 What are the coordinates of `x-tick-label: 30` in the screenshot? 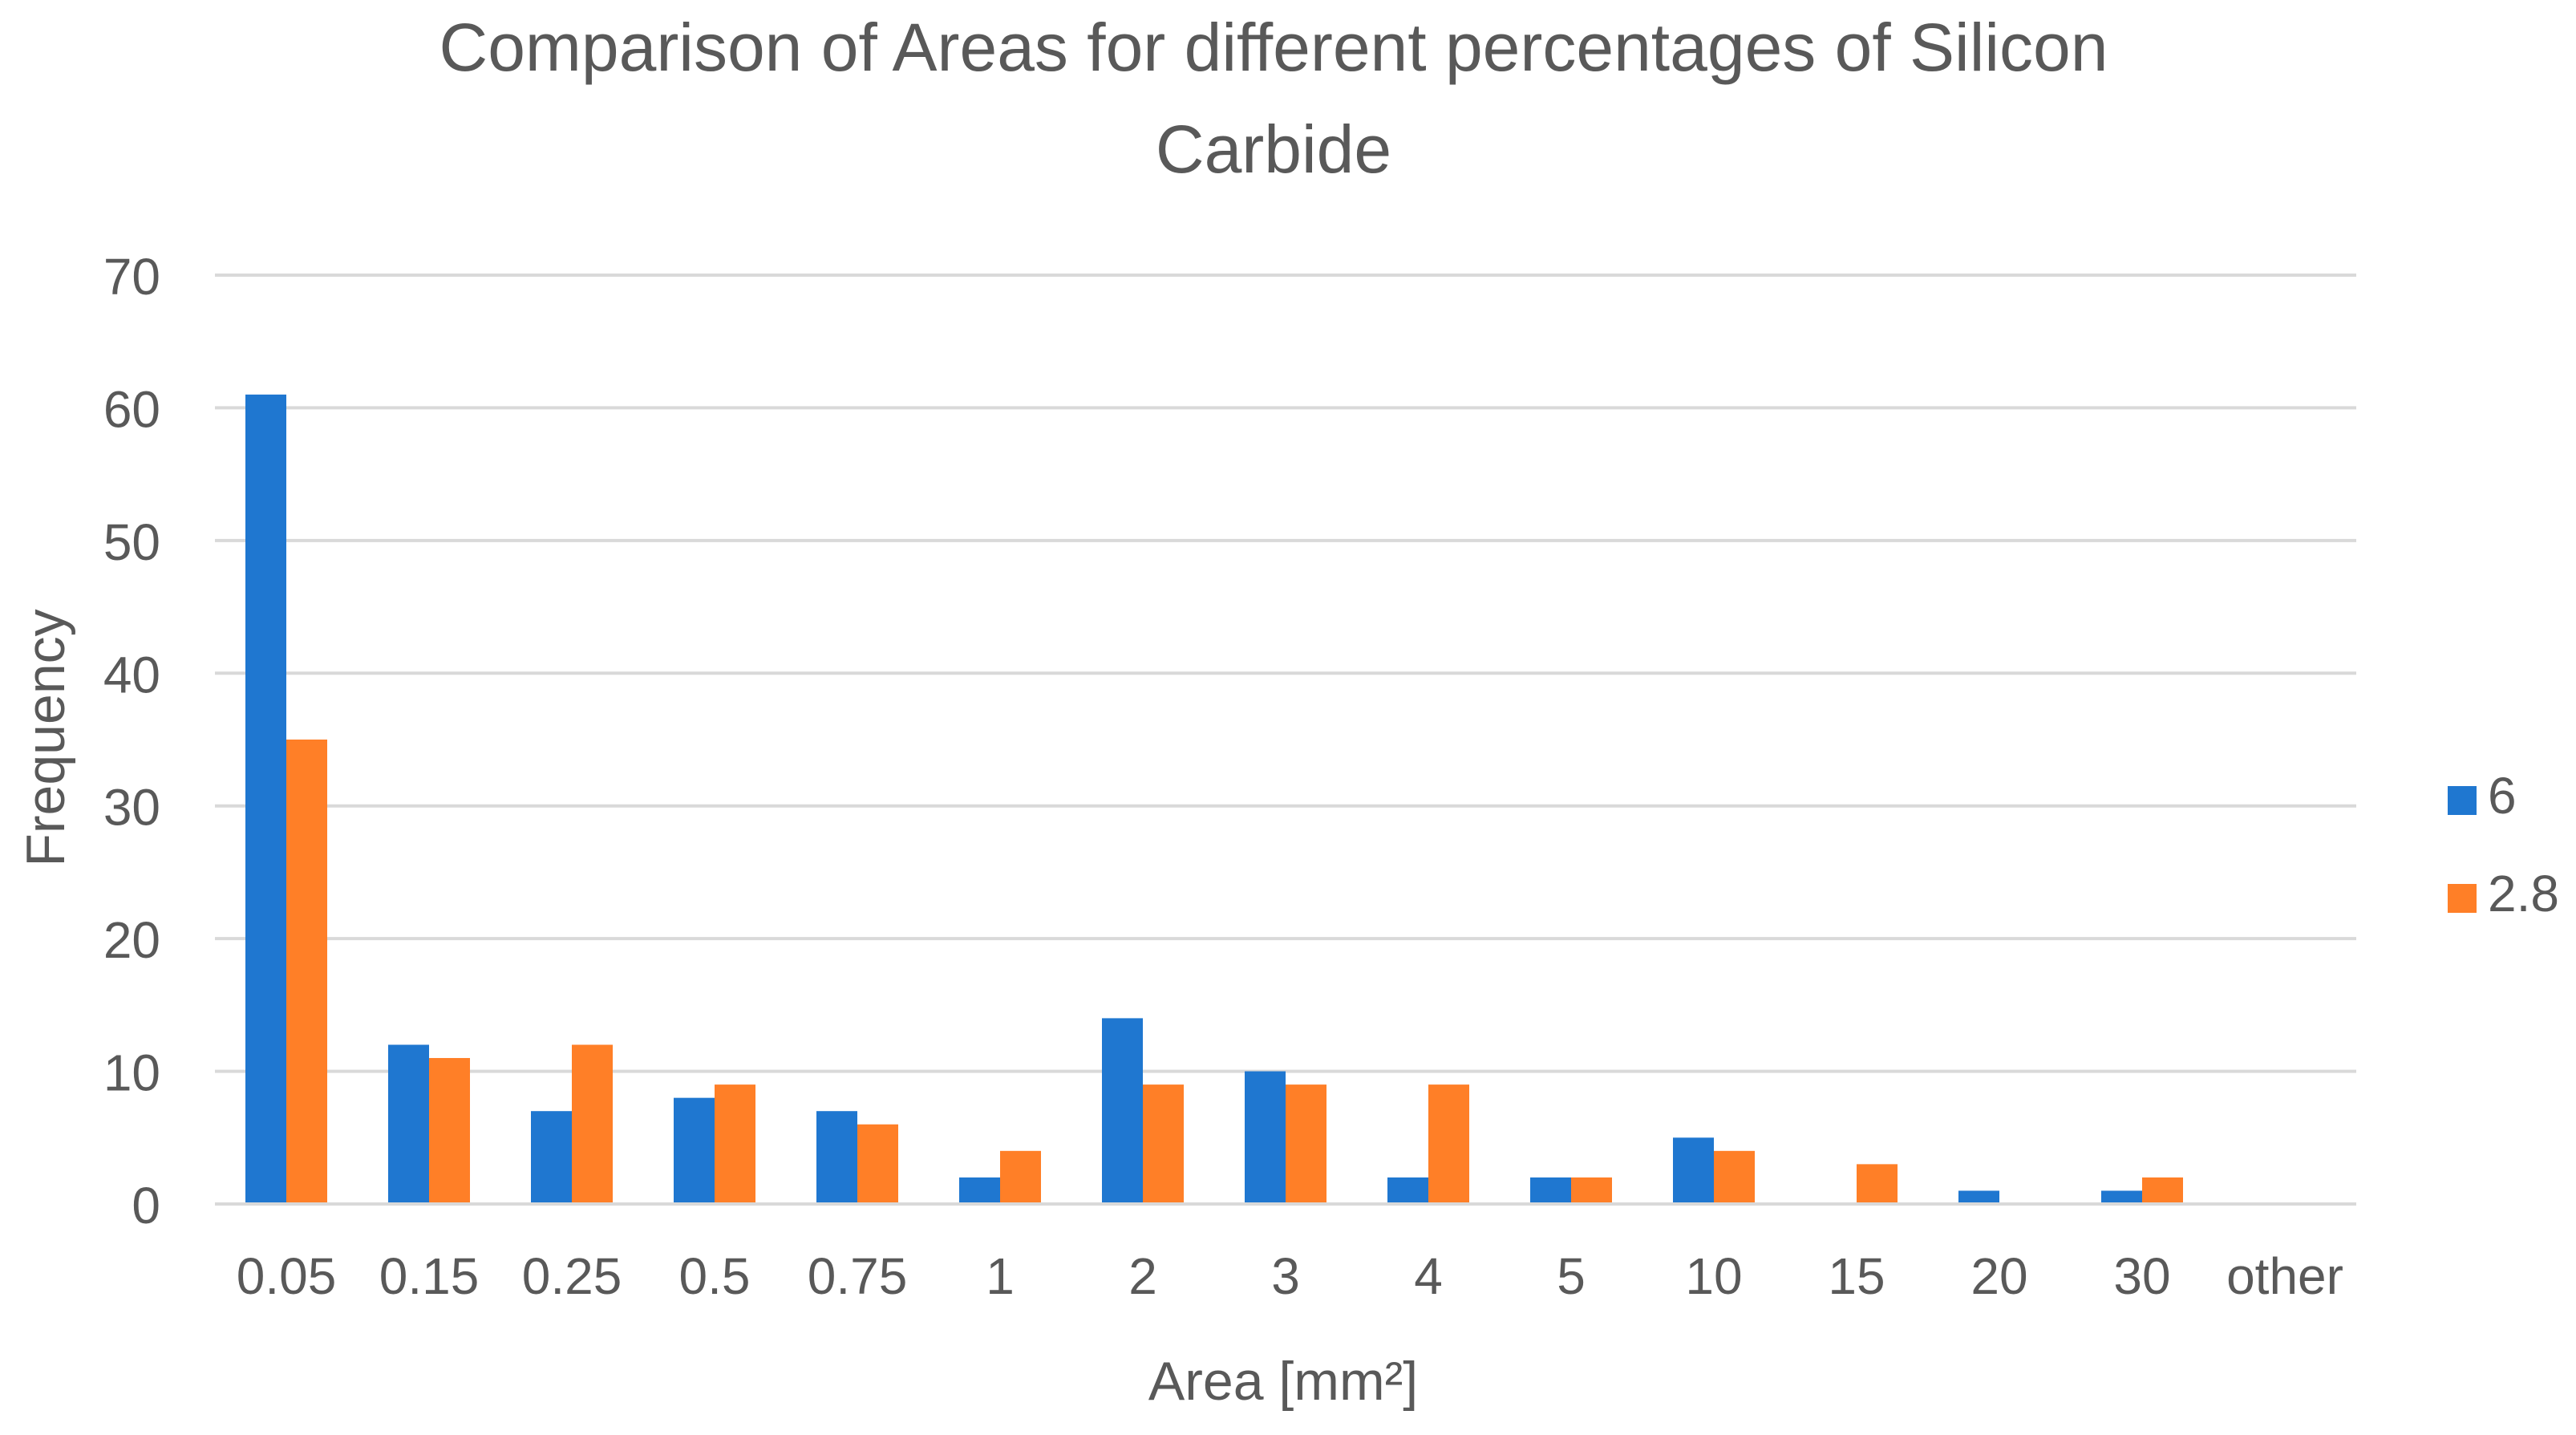 It's located at (2141, 1276).